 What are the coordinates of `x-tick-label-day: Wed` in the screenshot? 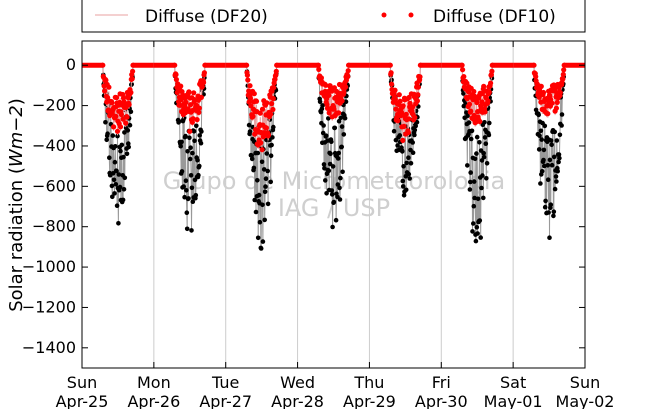 It's located at (297, 382).